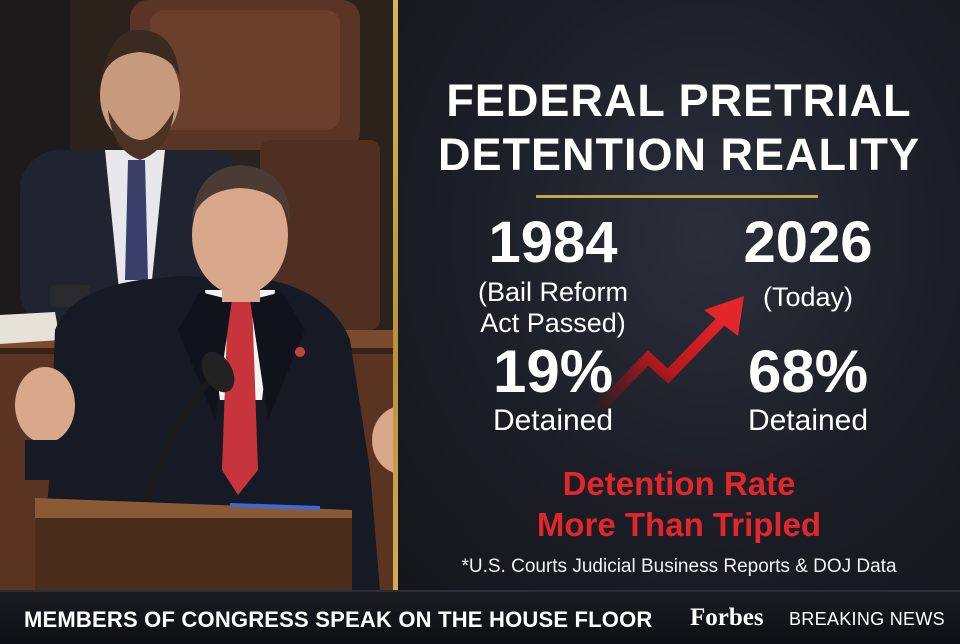 Image resolution: width=960 pixels, height=644 pixels. I want to click on left-year: 1984, so click(553, 242).